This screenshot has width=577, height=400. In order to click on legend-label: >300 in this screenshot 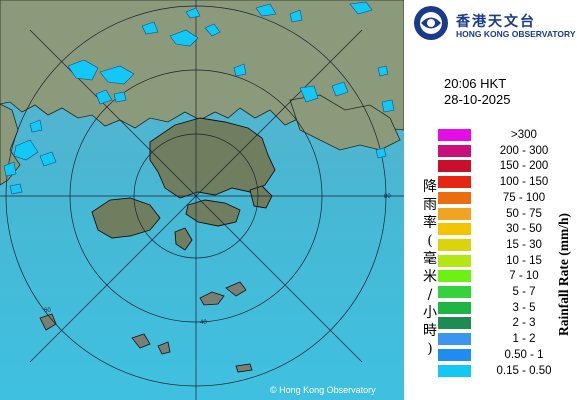, I will do `click(524, 135)`.